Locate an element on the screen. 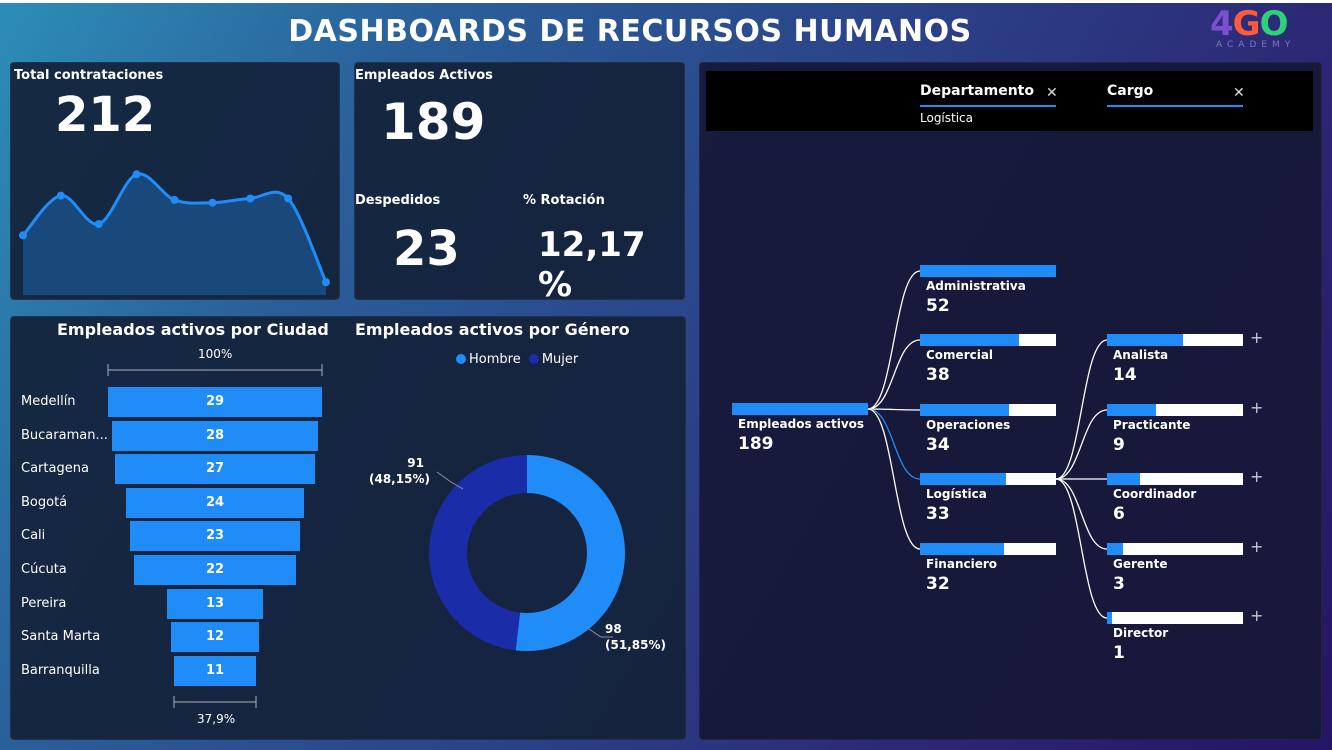 This screenshot has height=750, width=1332. tree-role-3-label: Gerente is located at coordinates (1140, 564).